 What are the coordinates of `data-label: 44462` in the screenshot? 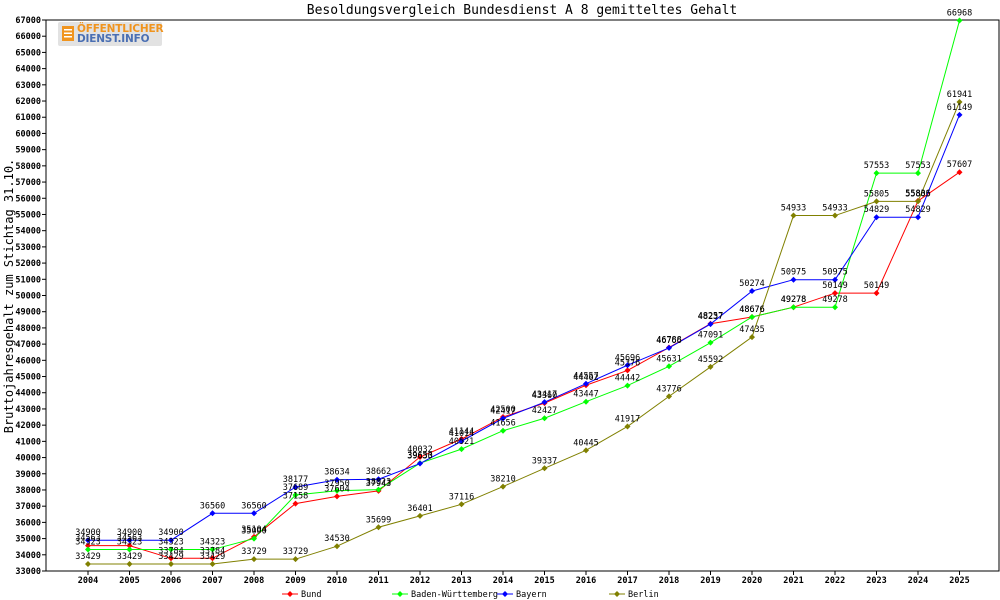 It's located at (586, 378).